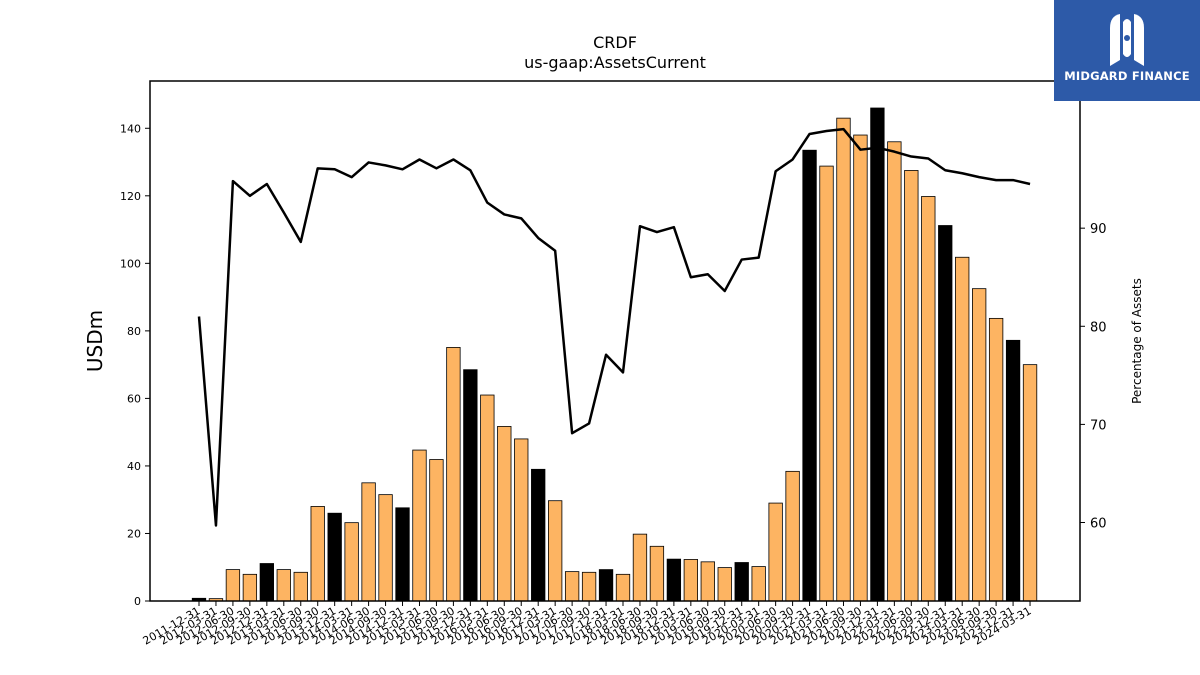 This screenshot has height=675, width=1200. I want to click on right-axis-label: Percentage of Assets, so click(1137, 341).